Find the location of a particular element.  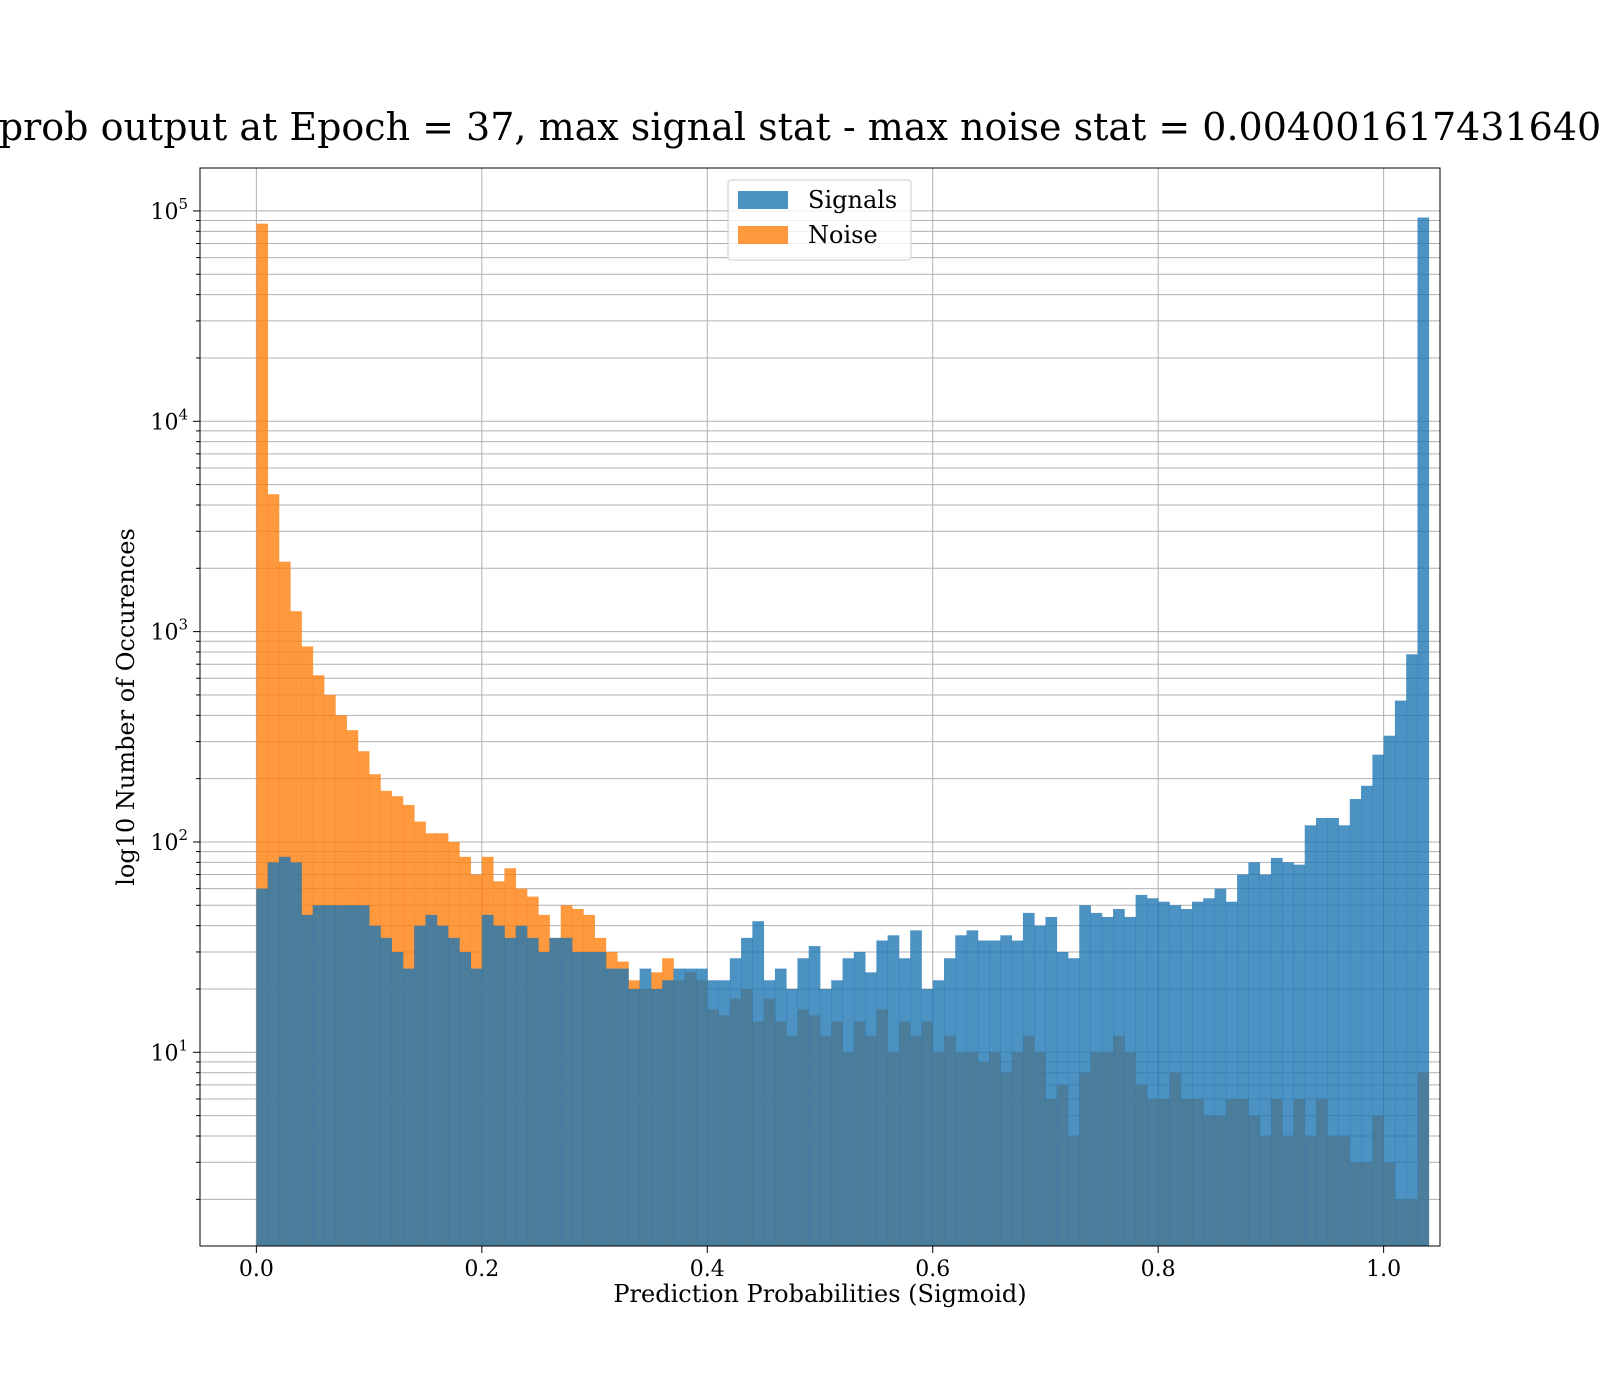

y-axis-label: log10 Number of Occurences is located at coordinates (126, 707).